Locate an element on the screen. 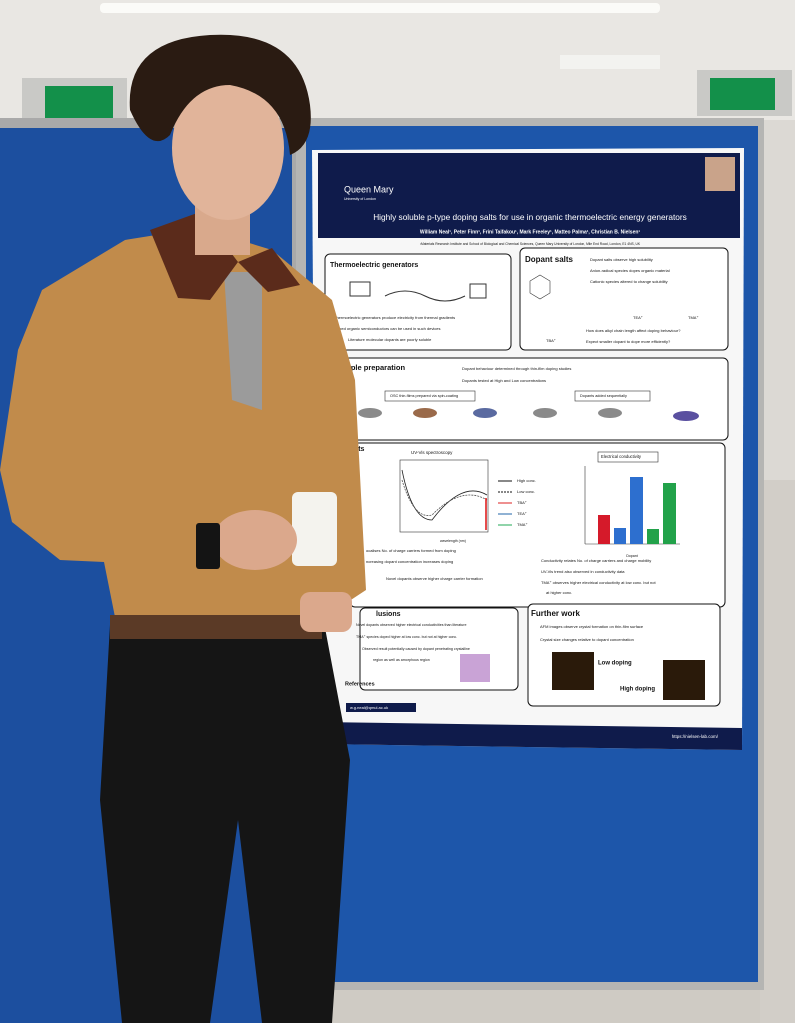  label: High doping is located at coordinates (637, 690).